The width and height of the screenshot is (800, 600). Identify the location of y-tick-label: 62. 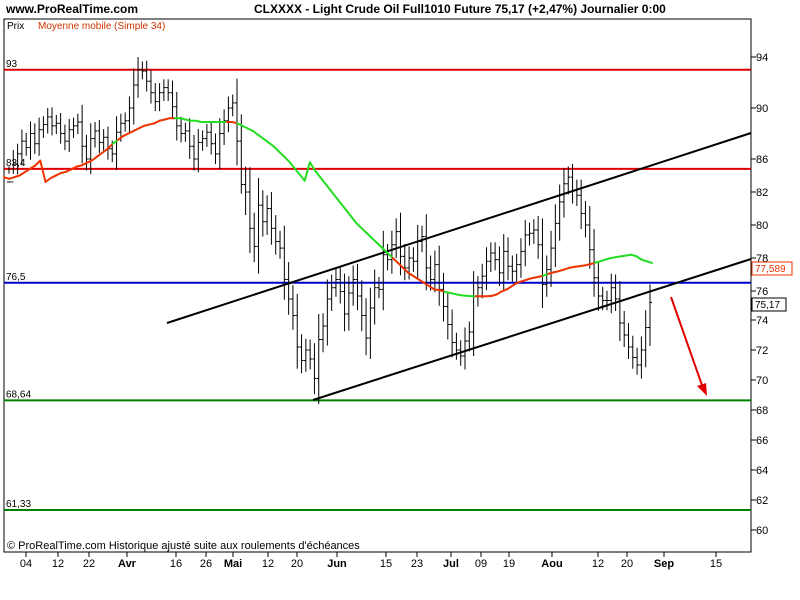
(762, 501).